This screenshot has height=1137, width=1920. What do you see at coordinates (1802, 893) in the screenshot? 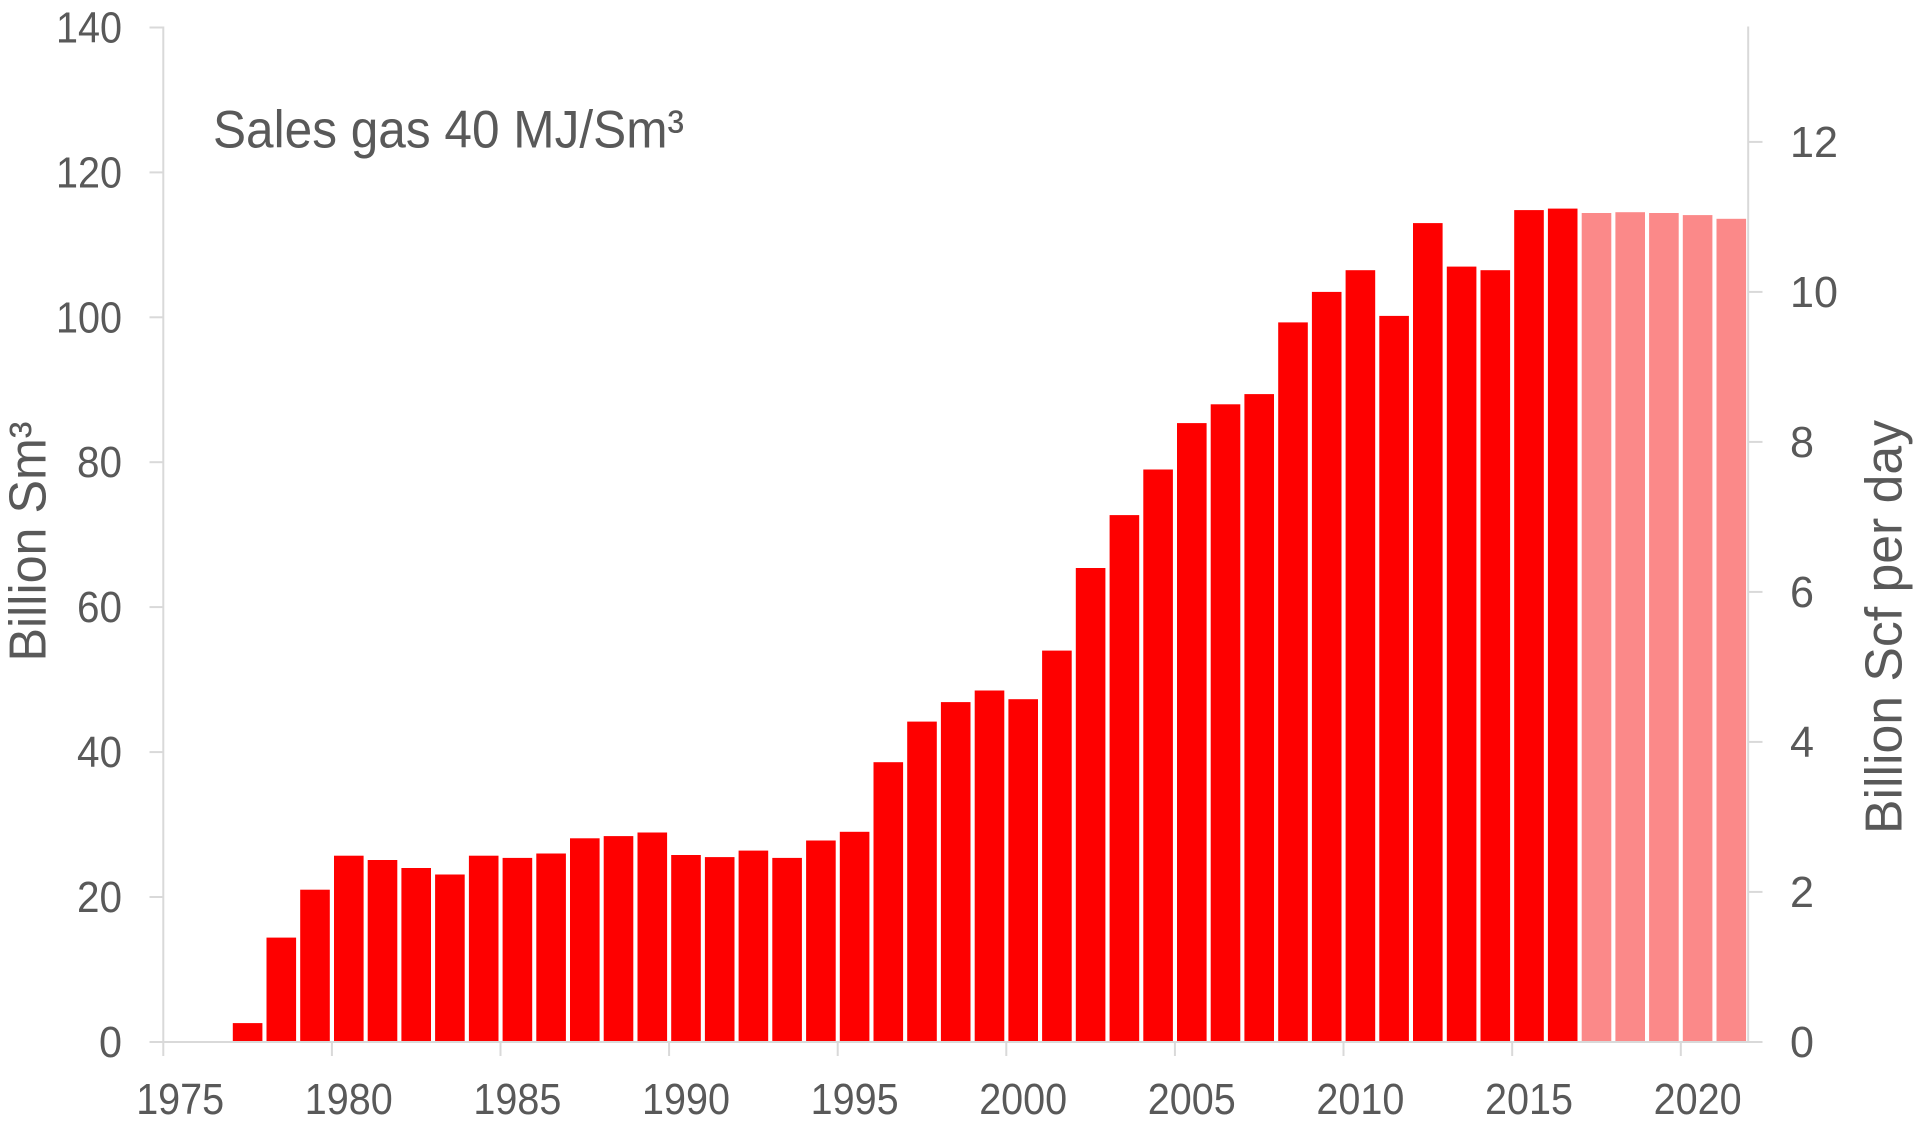
I see `svg-text: 2` at bounding box center [1802, 893].